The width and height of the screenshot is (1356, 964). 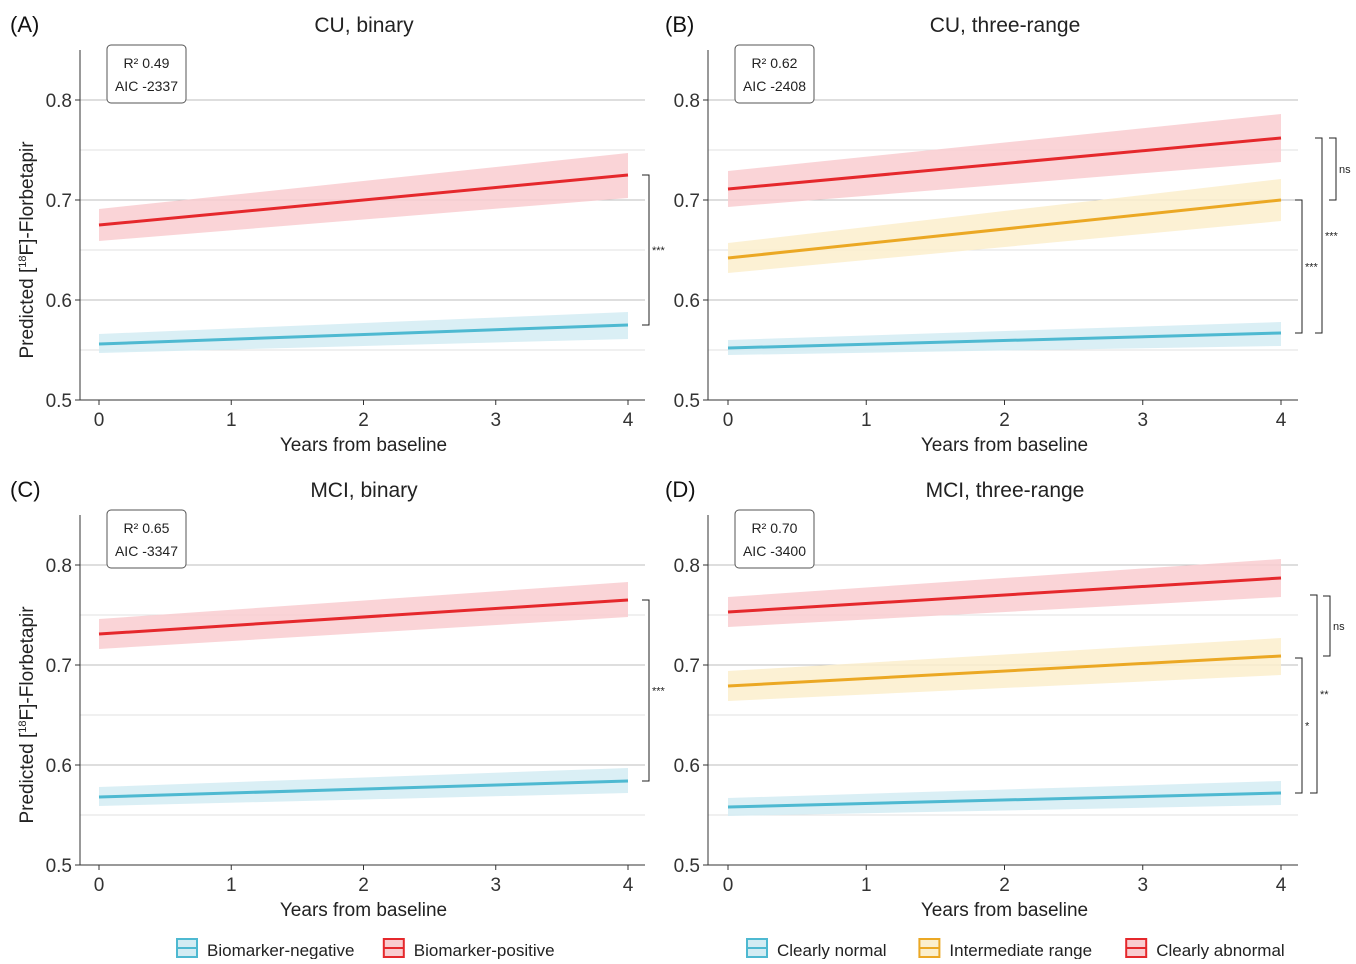 What do you see at coordinates (775, 528) in the screenshot?
I see `r2-label: R² 0.70` at bounding box center [775, 528].